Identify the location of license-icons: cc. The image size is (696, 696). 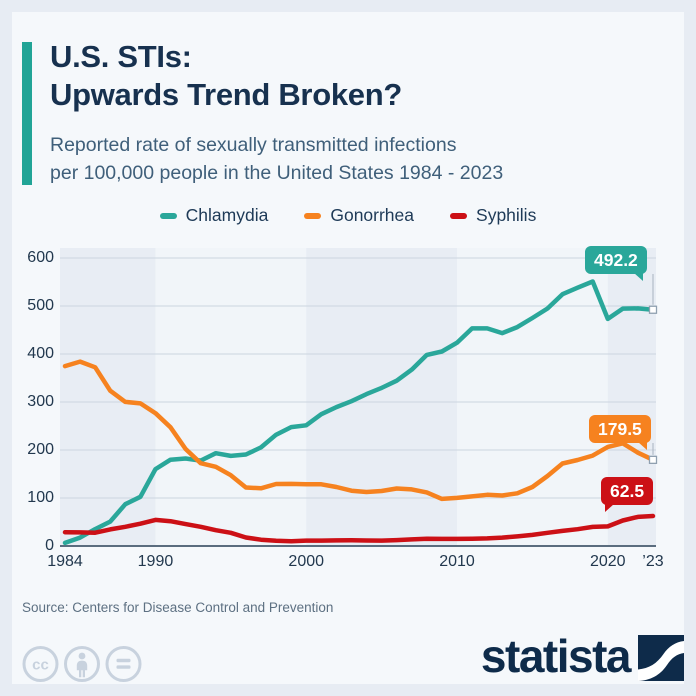
(82, 664).